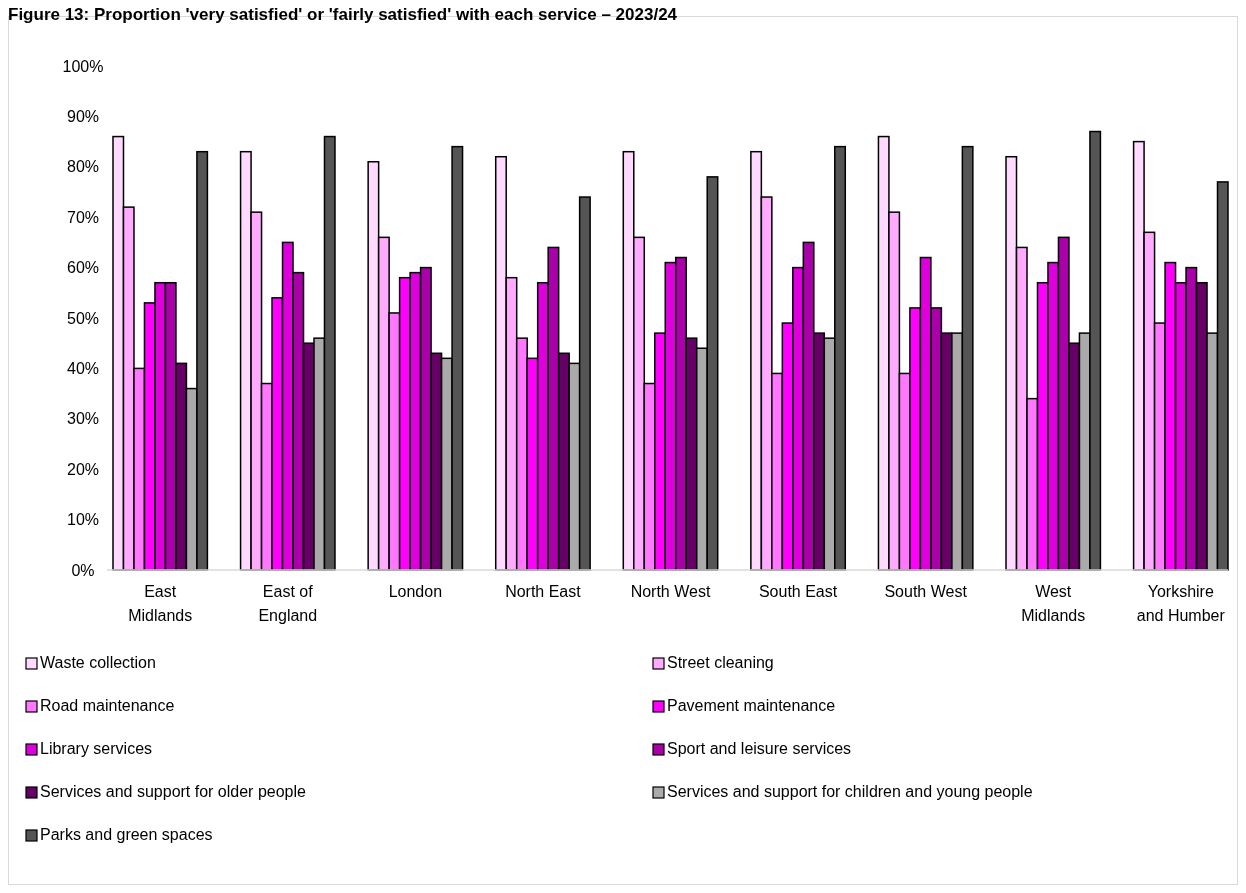  Describe the element at coordinates (83, 66) in the screenshot. I see `y-tick-label: 100%` at that location.